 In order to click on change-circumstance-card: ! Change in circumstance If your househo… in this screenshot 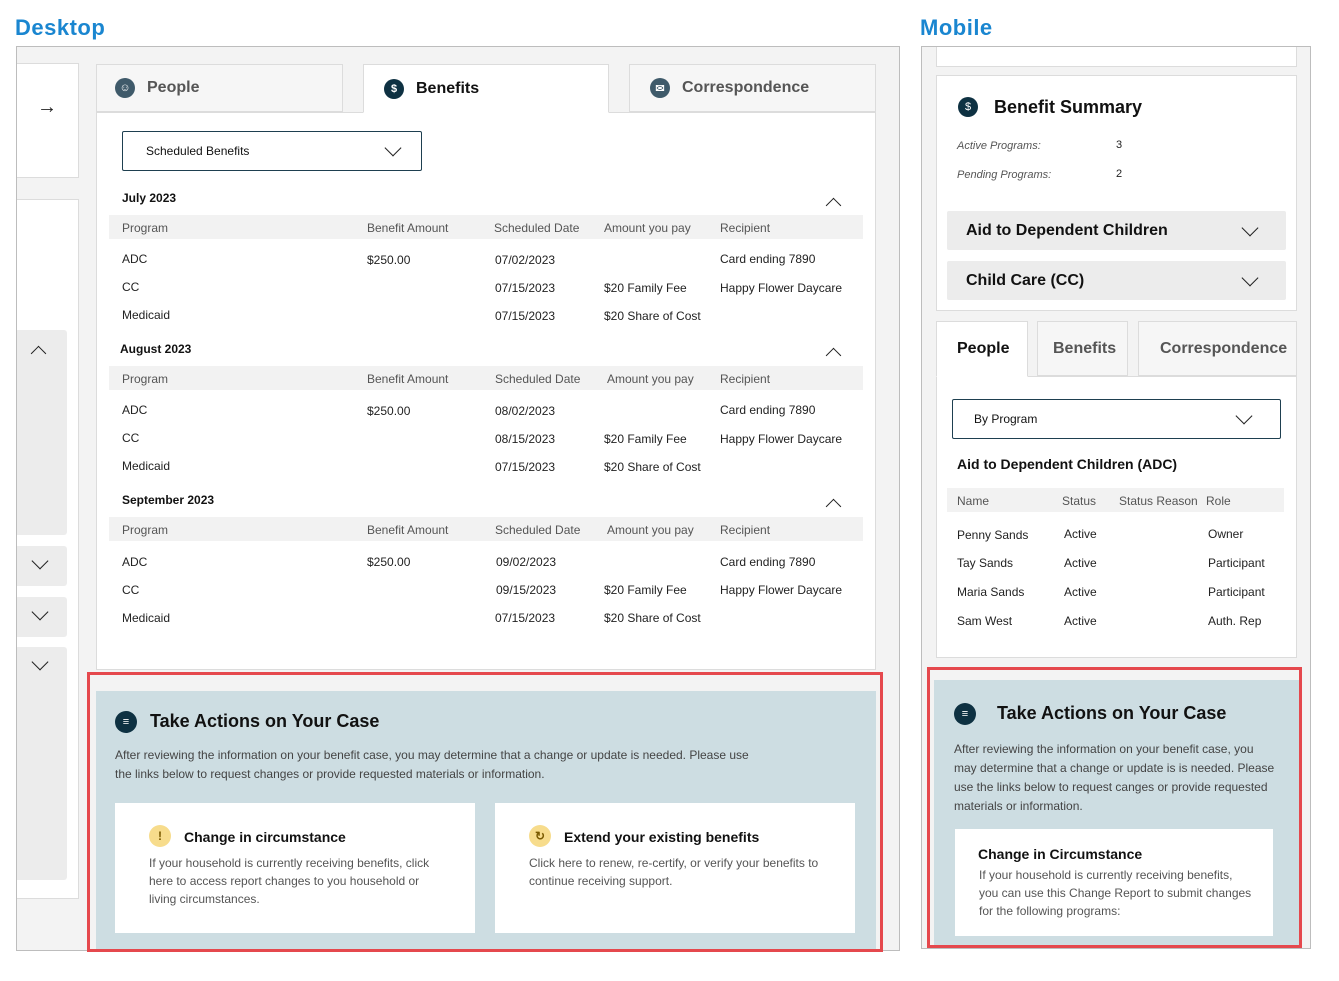, I will do `click(295, 868)`.